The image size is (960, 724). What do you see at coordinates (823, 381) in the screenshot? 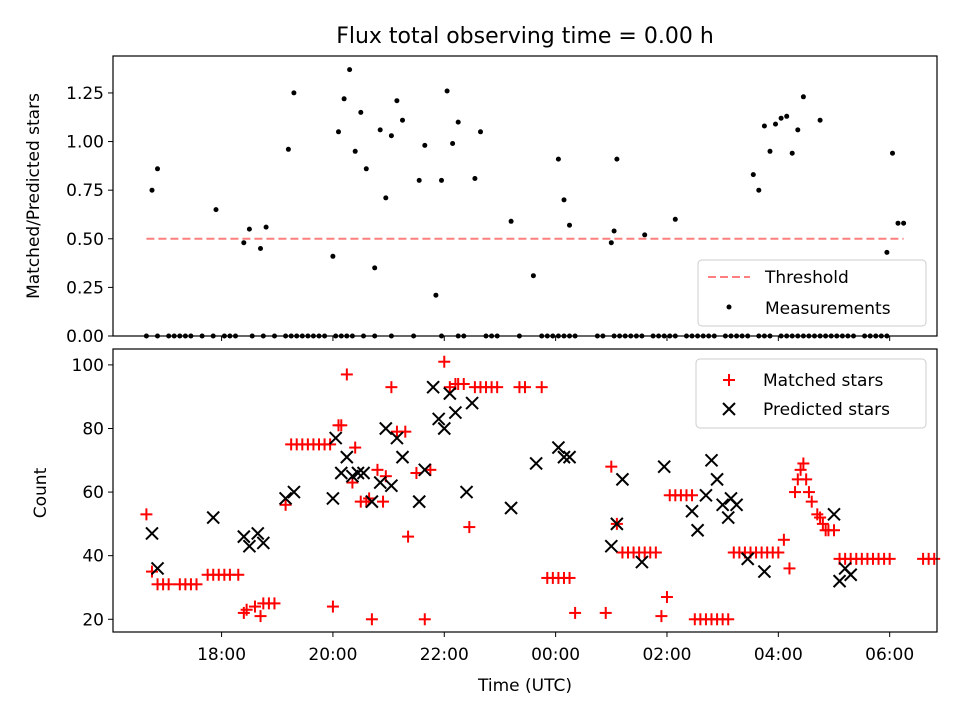
I see `legend-matched-label: Matched stars` at bounding box center [823, 381].